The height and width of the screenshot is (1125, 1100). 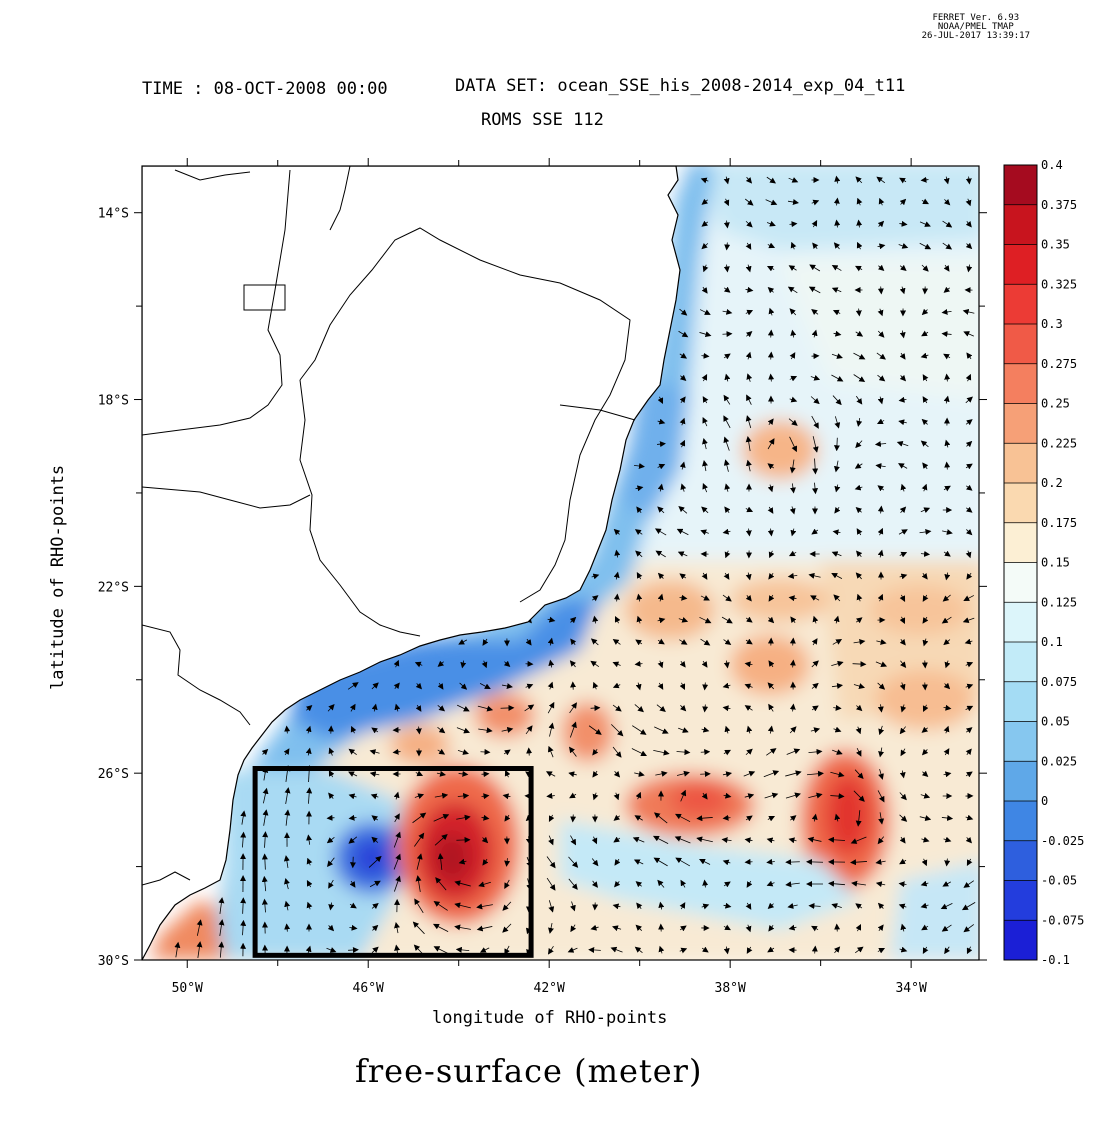 I want to click on colorbar-label: 0.2, so click(x=1052, y=483).